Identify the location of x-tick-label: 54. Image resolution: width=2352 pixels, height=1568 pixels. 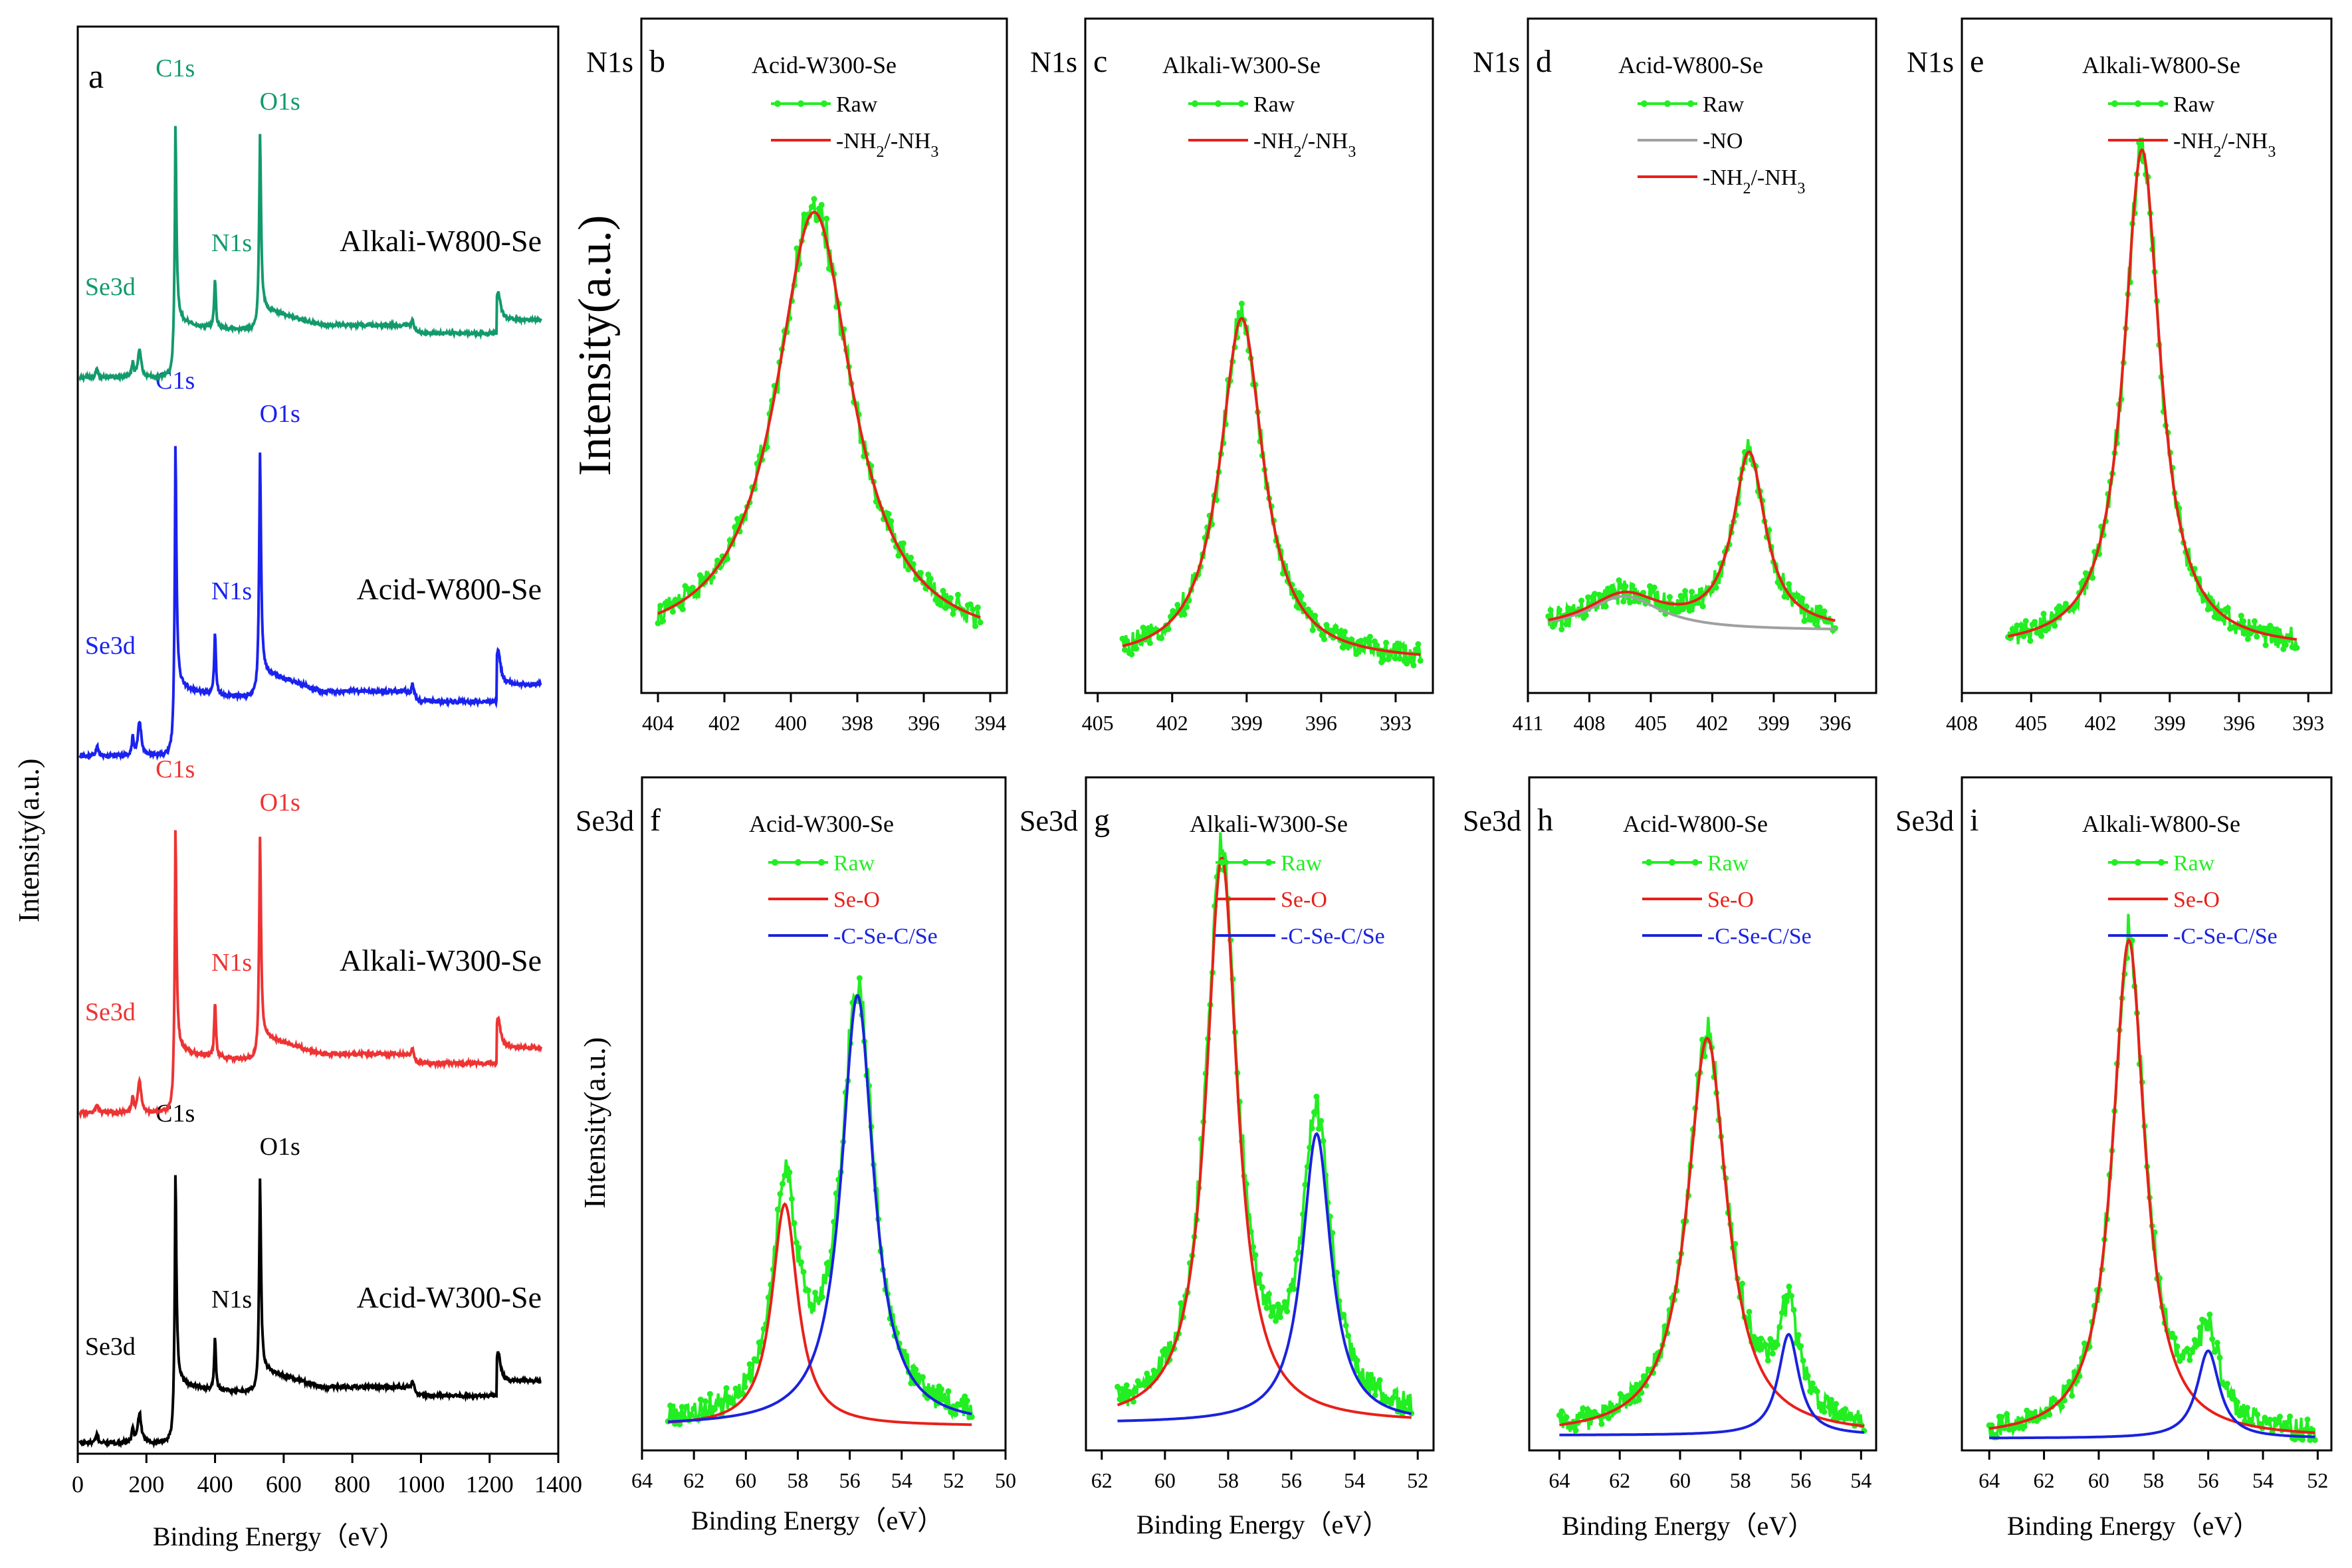
(1354, 1480).